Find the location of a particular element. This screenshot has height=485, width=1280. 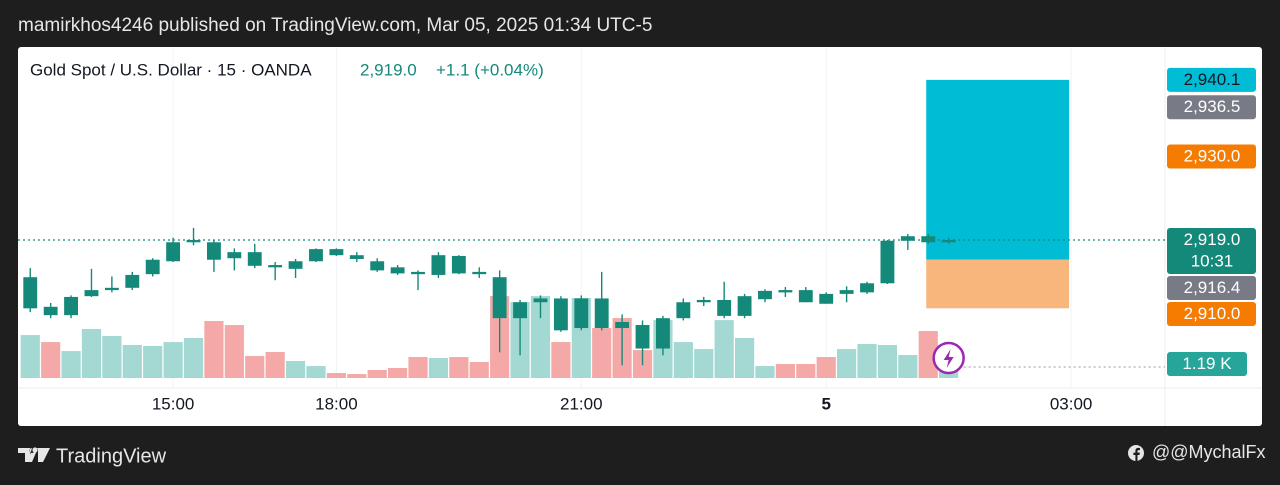

alert-bolt is located at coordinates (948, 358).